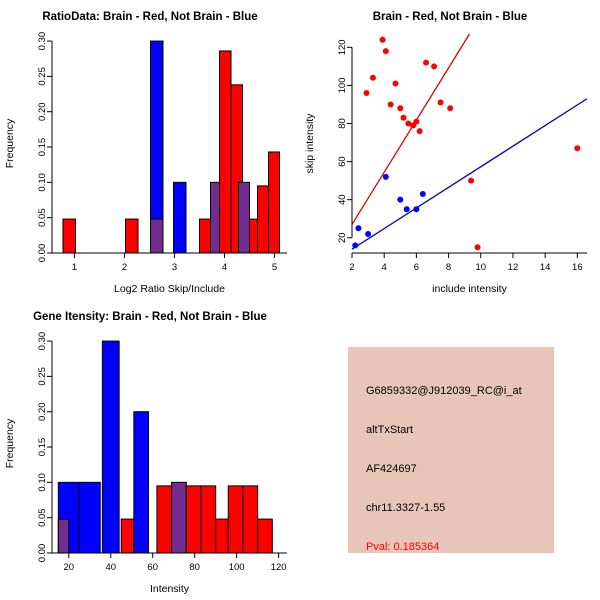 The height and width of the screenshot is (600, 600). Describe the element at coordinates (448, 267) in the screenshot. I see `svg-text: 8` at that location.